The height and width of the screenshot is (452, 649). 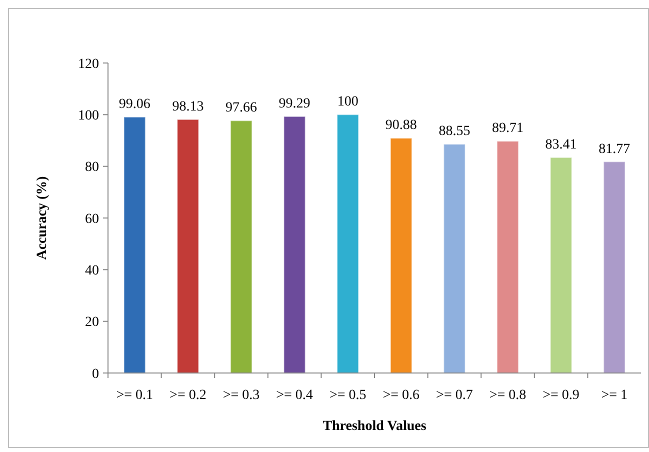 What do you see at coordinates (188, 106) in the screenshot?
I see `data-label: 98.13` at bounding box center [188, 106].